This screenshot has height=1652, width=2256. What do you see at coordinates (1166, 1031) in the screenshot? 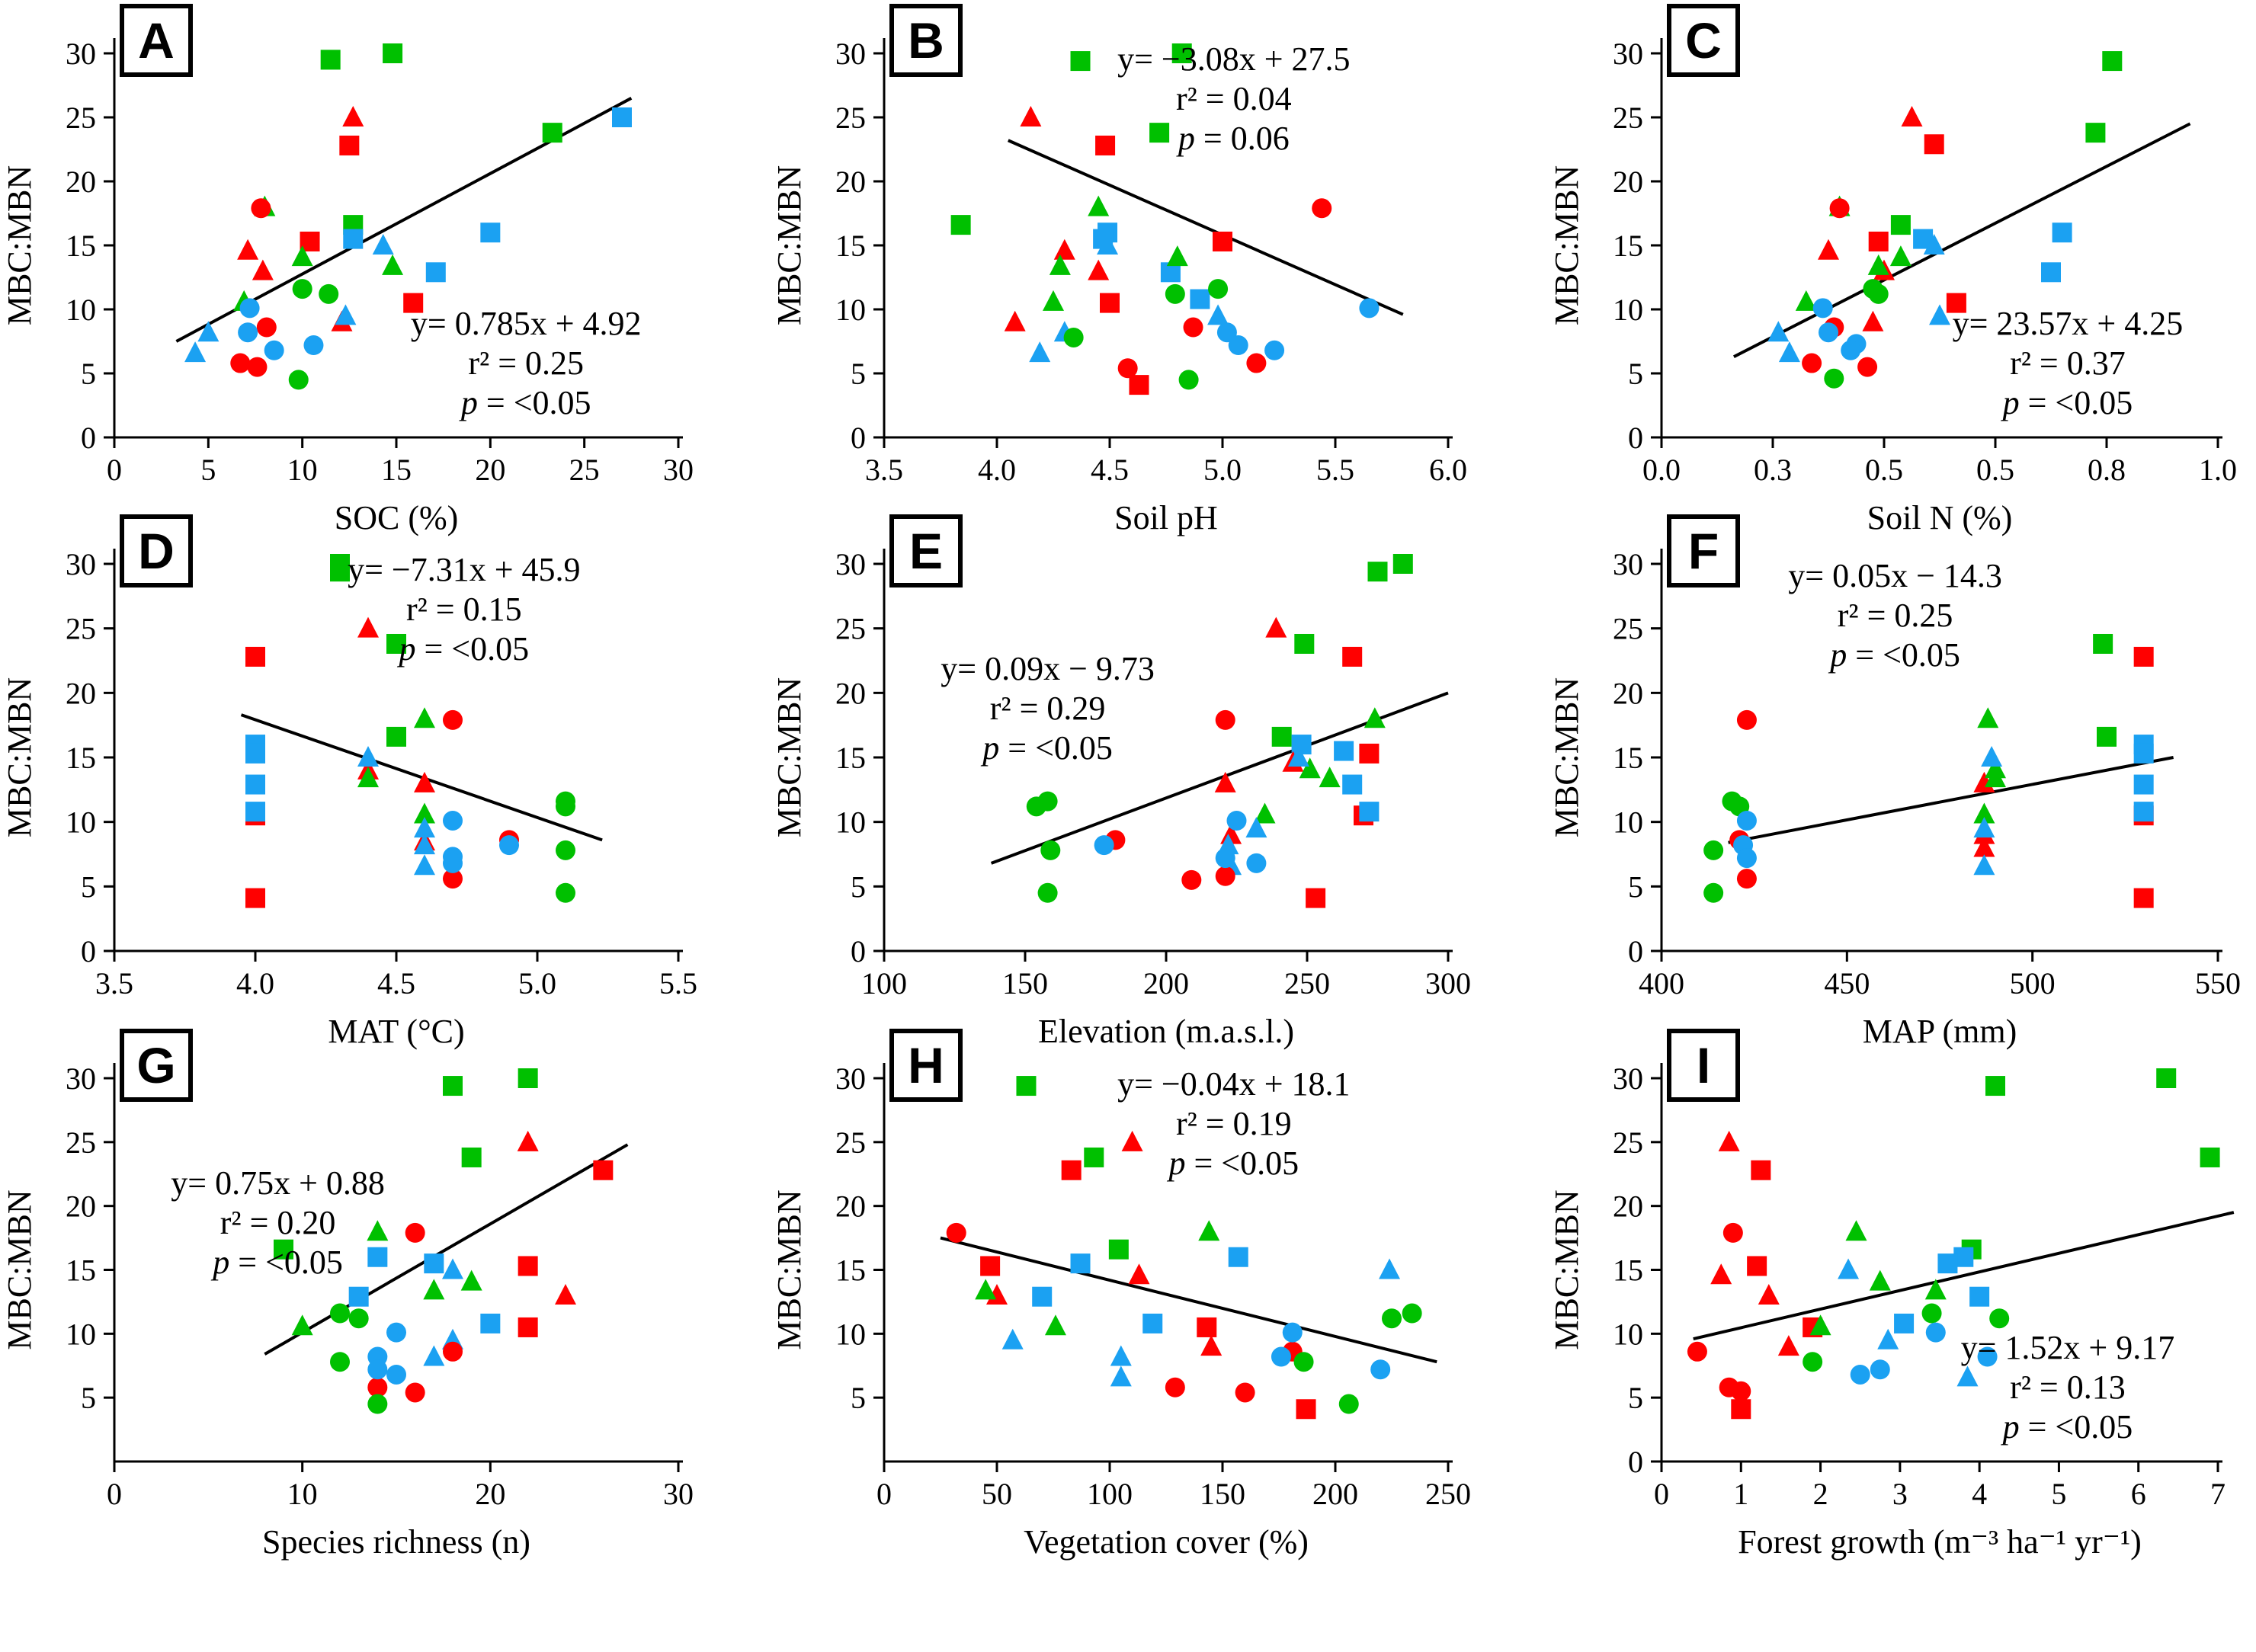
I see `x-axis-title: Elevation (m.a.s.l.)` at bounding box center [1166, 1031].